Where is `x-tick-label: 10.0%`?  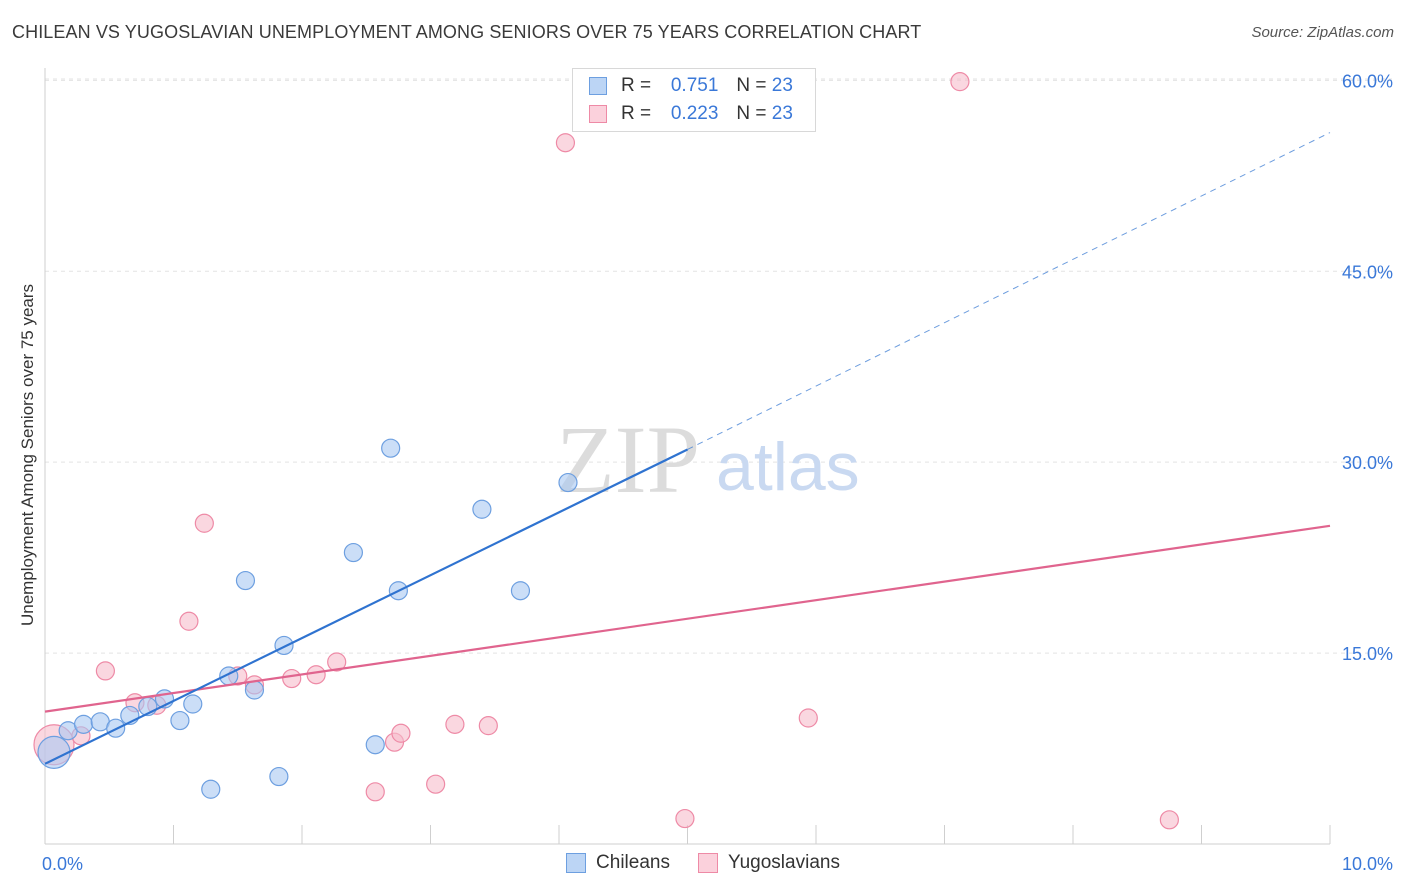
x-tick-label: 10.0% is located at coordinates (1367, 864).